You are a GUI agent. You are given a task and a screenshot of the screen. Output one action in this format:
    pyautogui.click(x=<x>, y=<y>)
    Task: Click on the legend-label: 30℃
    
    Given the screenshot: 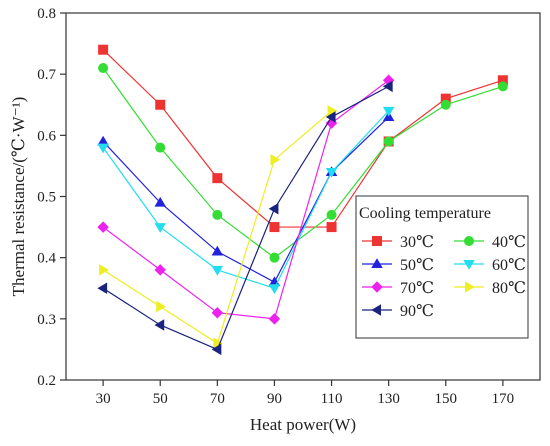 What is the action you would take?
    pyautogui.click(x=417, y=242)
    